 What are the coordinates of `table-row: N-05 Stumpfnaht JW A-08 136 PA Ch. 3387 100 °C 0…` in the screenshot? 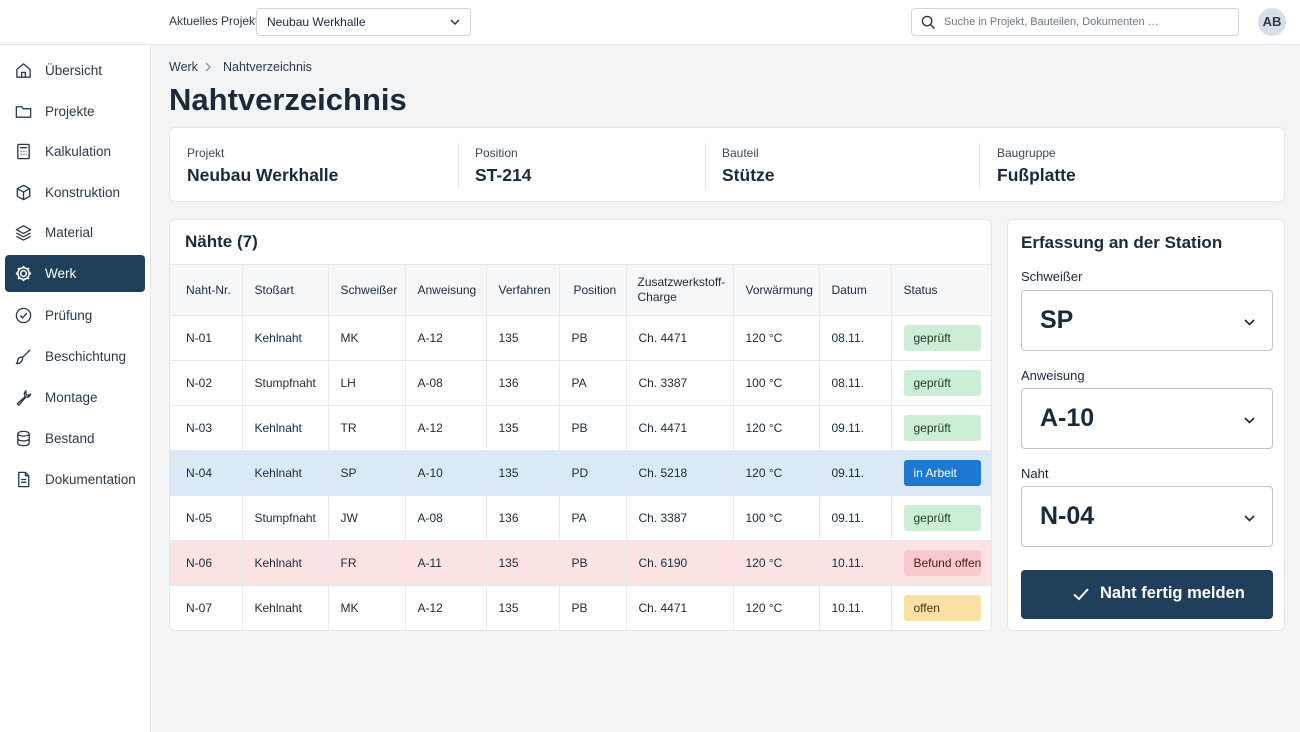 It's located at (580, 518).